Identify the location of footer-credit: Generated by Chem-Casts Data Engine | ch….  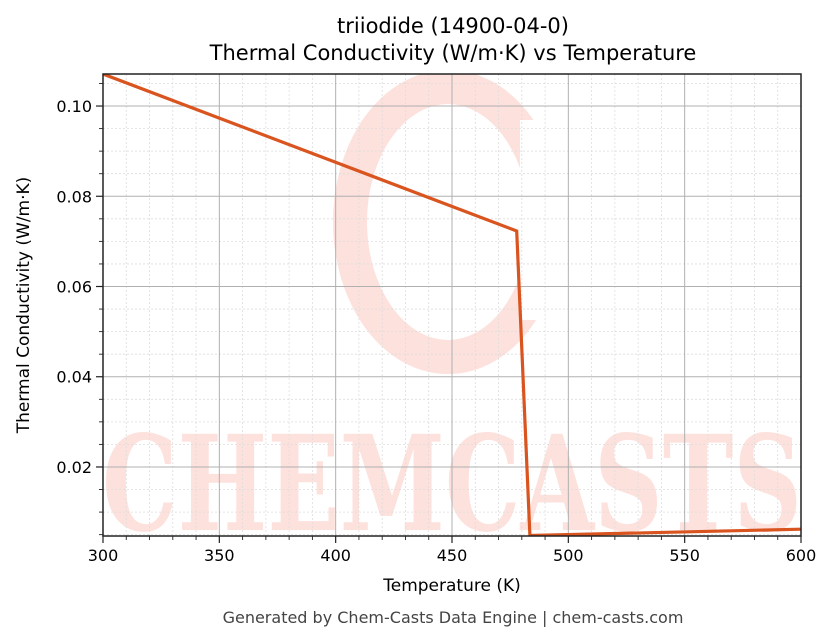
(453, 617).